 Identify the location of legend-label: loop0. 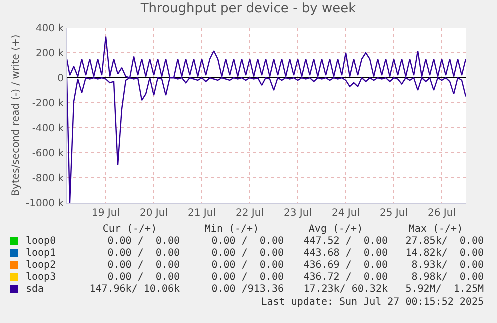
(41, 242).